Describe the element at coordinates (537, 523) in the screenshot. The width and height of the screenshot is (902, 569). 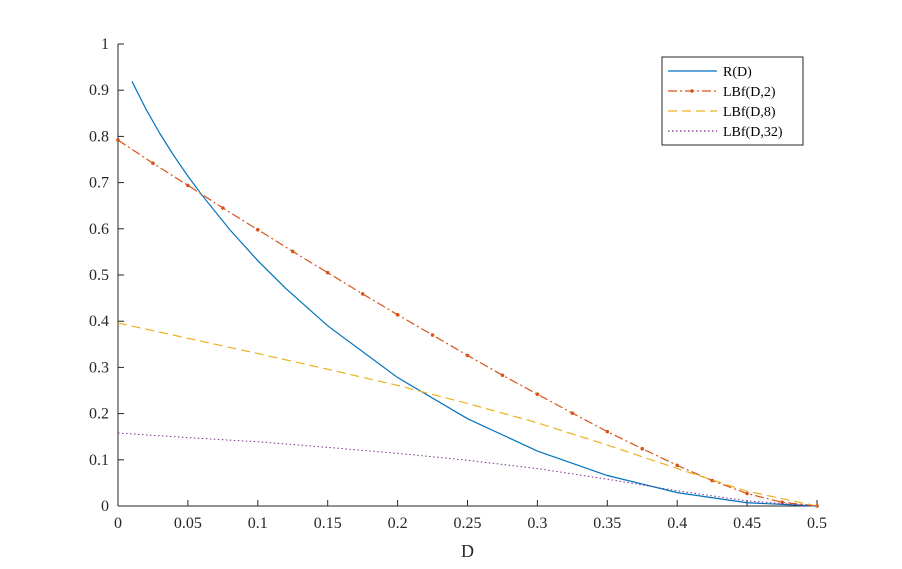
I see `x-tick-label: 0.3` at that location.